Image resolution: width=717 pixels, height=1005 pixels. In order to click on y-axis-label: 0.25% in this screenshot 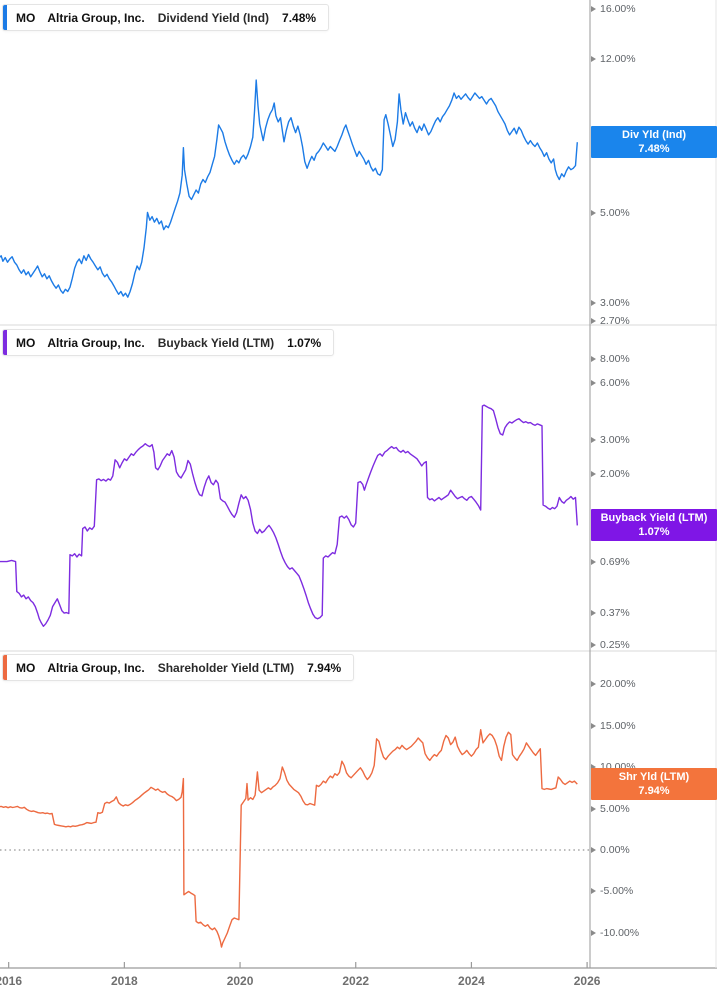, I will do `click(615, 645)`.